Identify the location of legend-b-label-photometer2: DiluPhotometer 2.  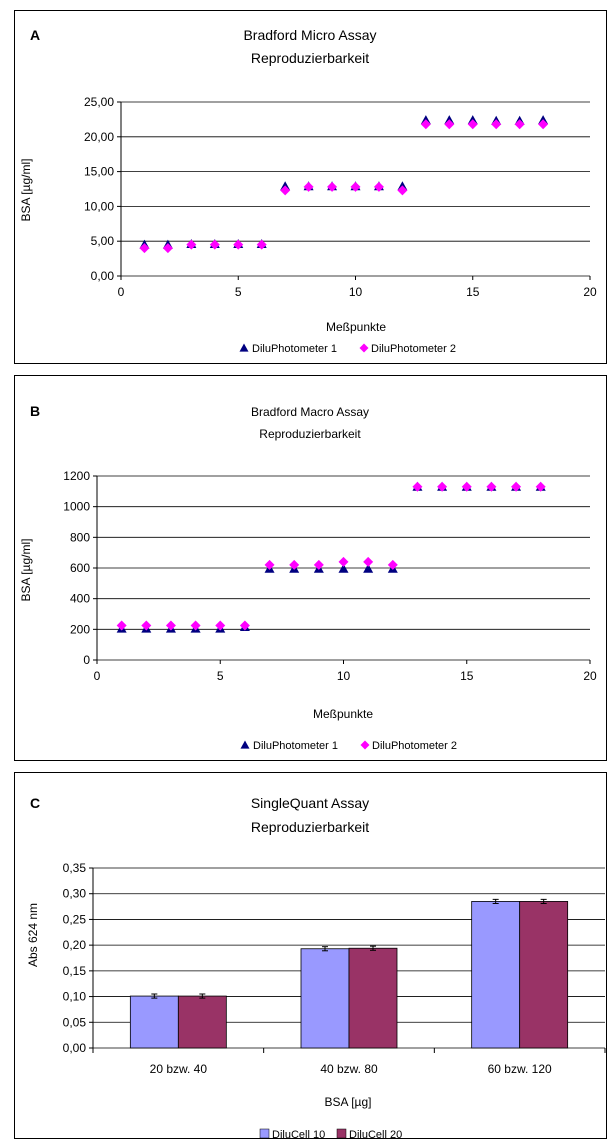
(414, 746).